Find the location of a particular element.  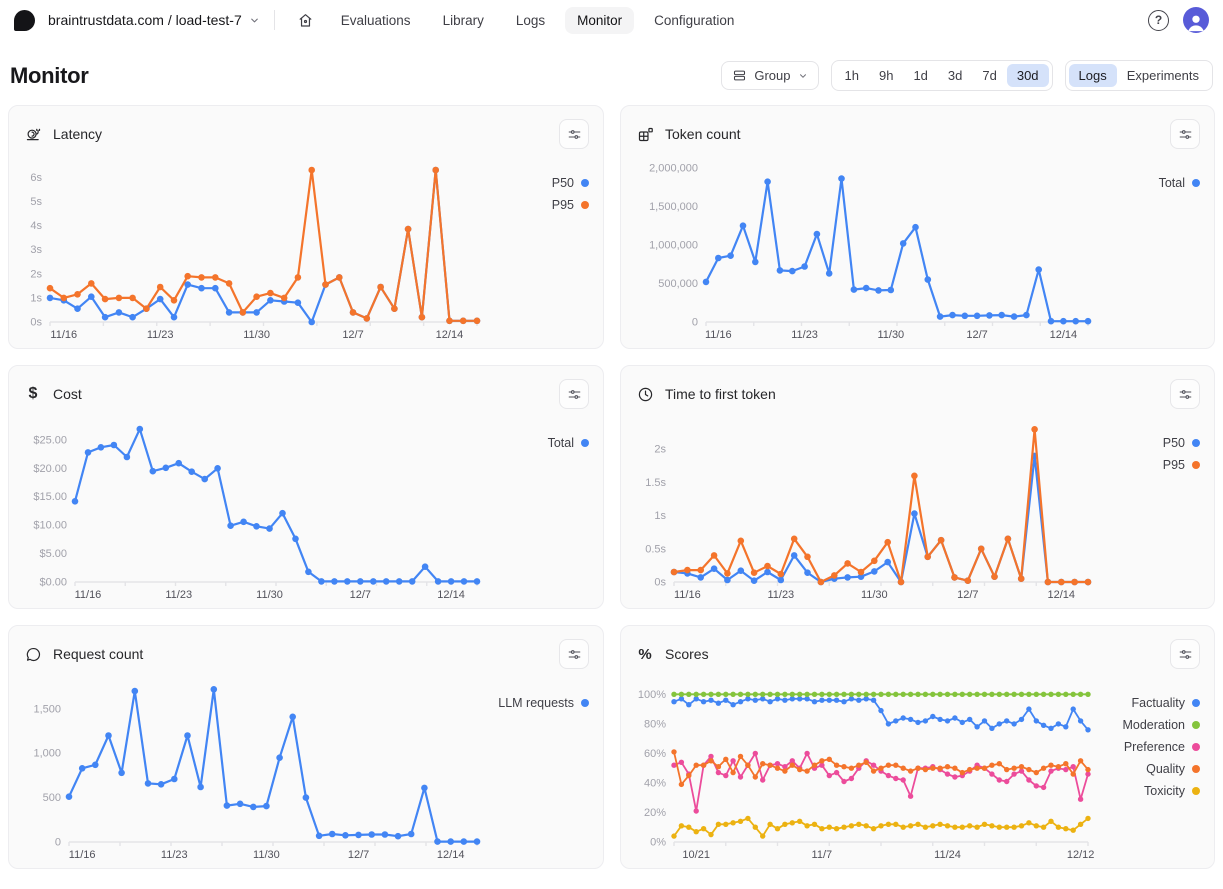

svg-text: 2,000,000 is located at coordinates (673, 168).